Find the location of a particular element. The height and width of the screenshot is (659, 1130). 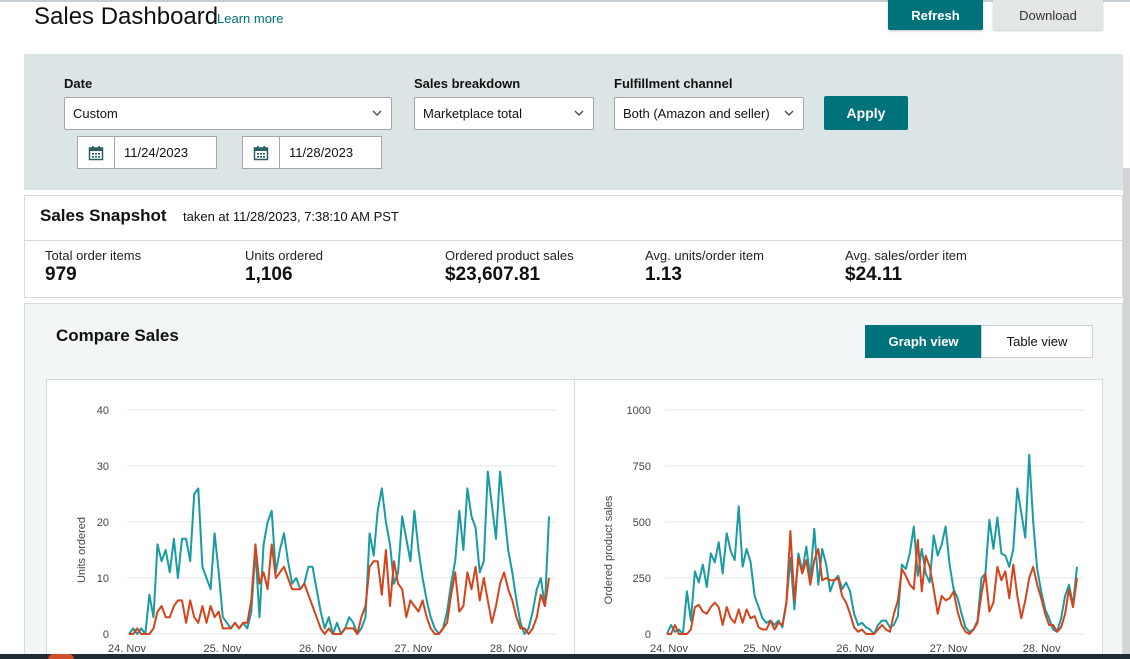

metric-avg-sales: Avg. sales/order item $24.11 is located at coordinates (906, 267).